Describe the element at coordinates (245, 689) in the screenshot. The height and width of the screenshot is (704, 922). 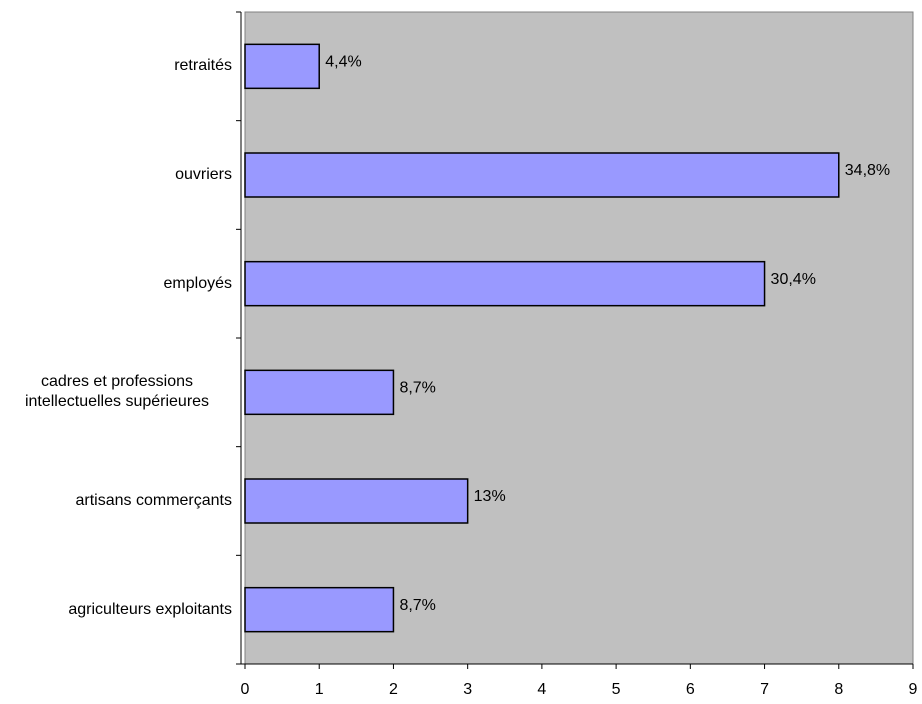
I see `x-tick-label: 0` at that location.